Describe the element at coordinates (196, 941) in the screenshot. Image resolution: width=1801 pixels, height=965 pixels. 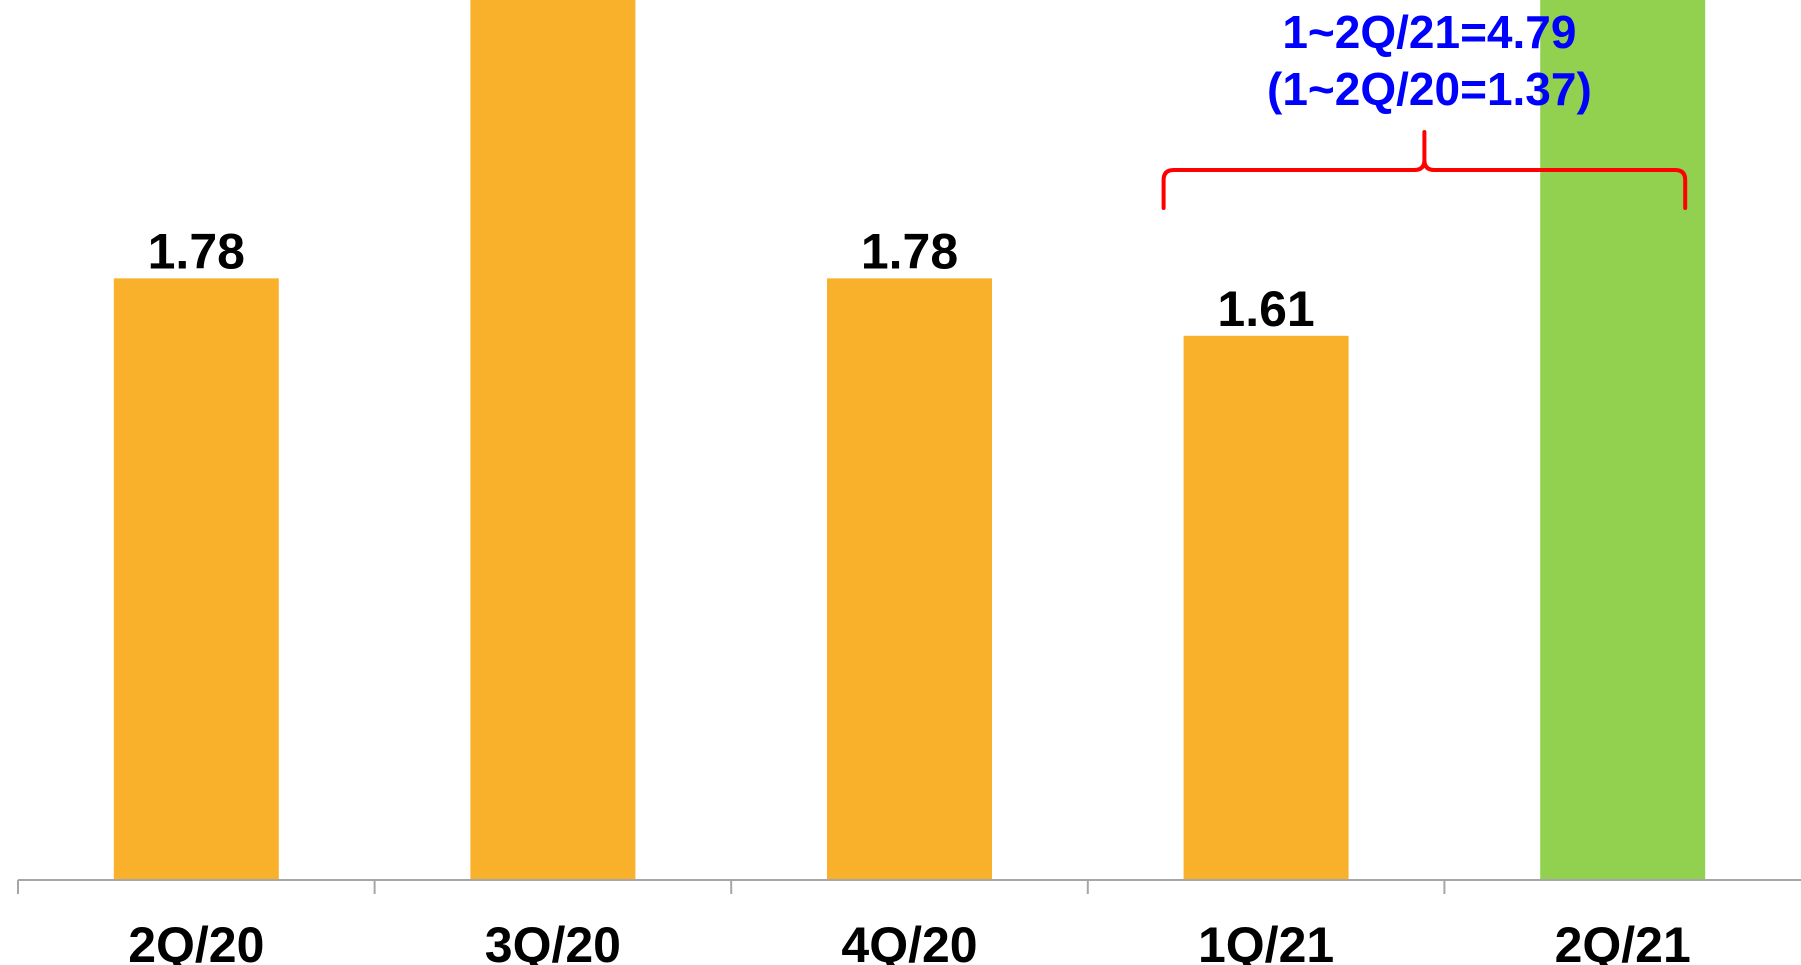
I see `tick-label-2Q-20: 2Q/20` at that location.